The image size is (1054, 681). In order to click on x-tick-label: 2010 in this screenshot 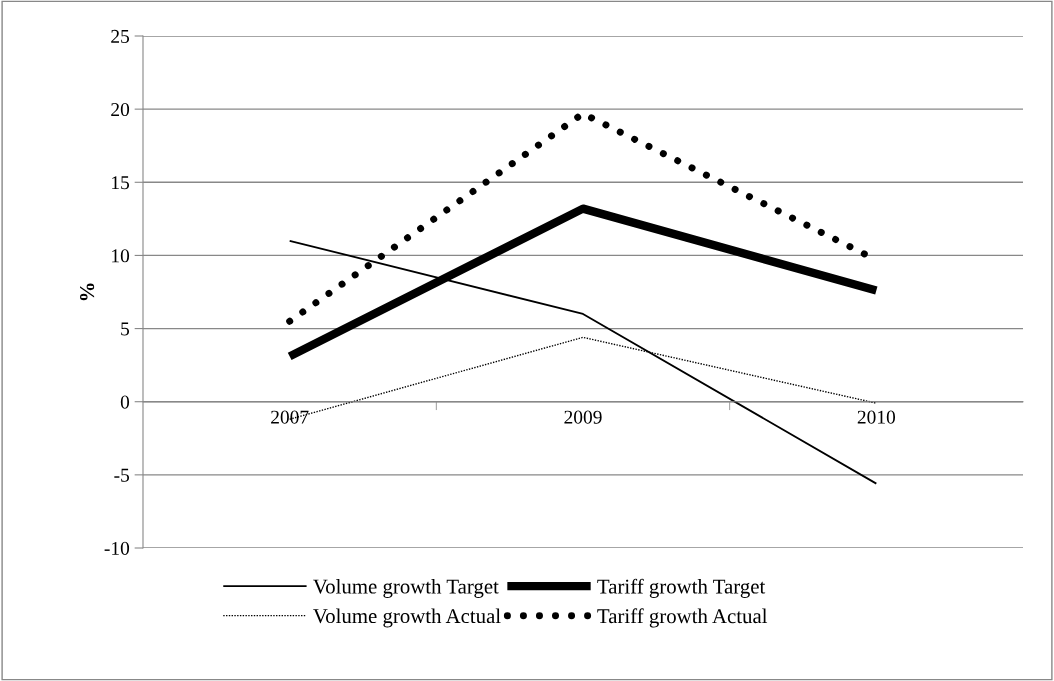, I will do `click(876, 417)`.